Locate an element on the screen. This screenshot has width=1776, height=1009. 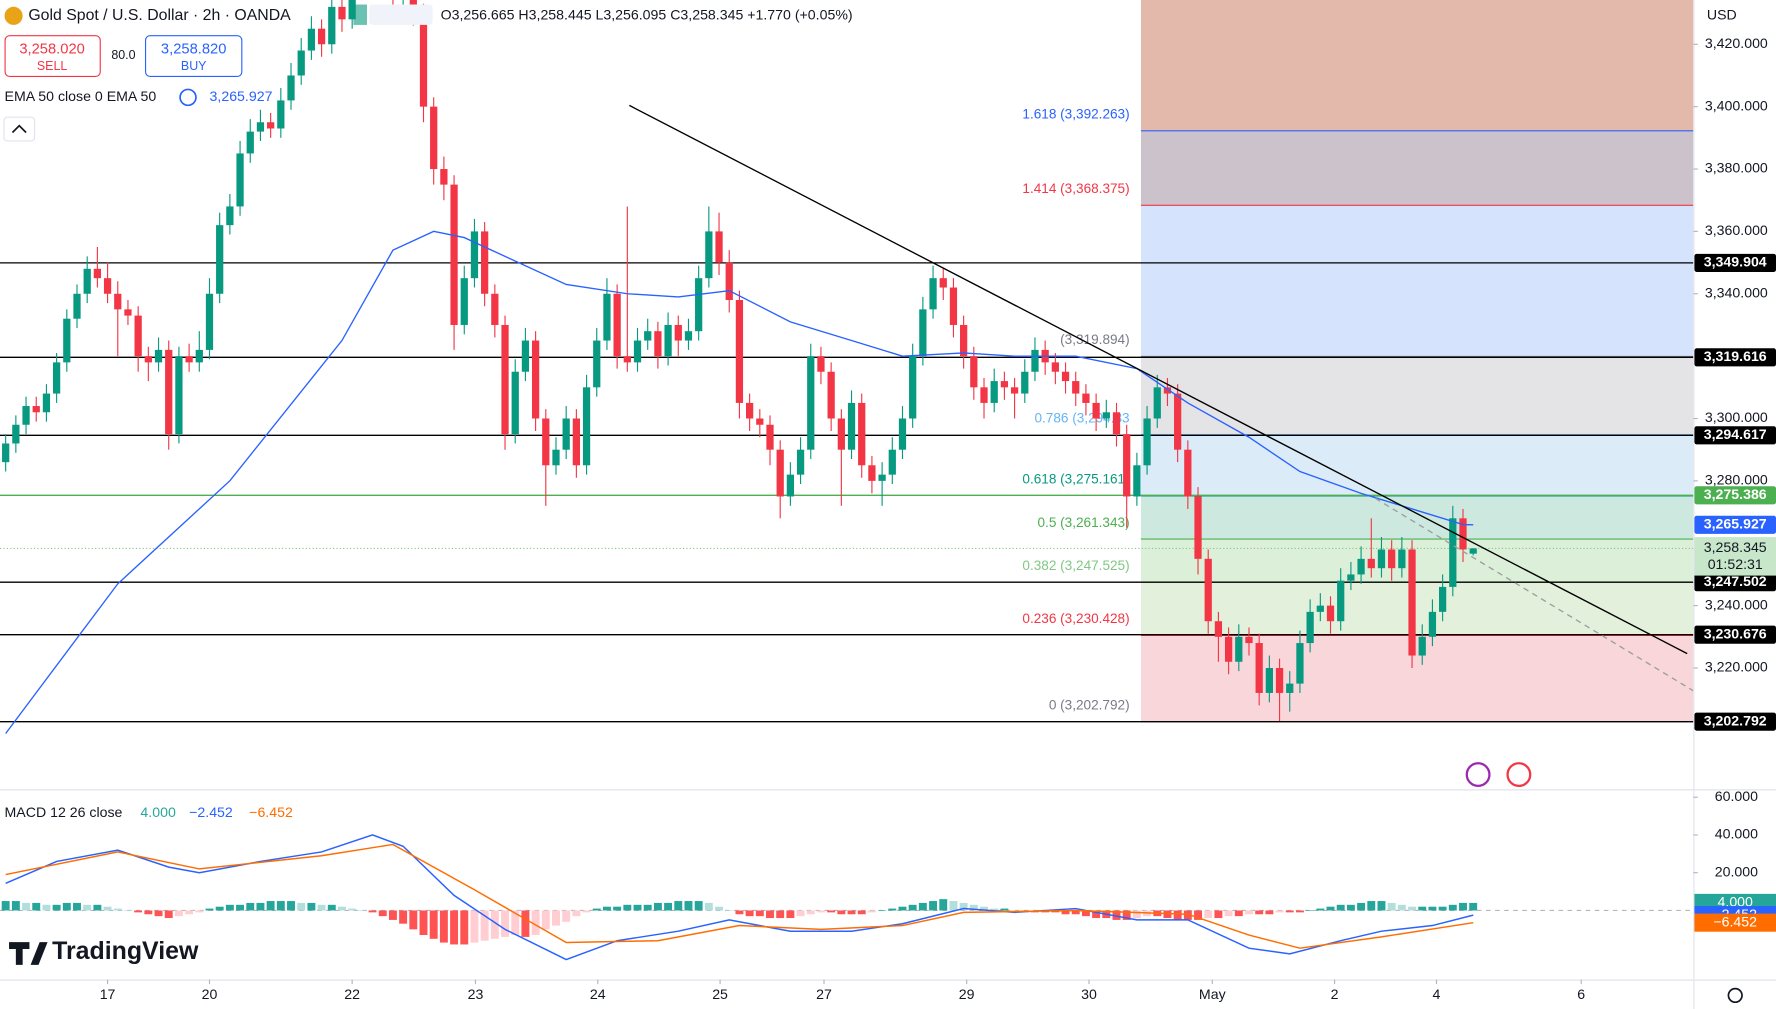
sell-button is located at coordinates (52, 56).